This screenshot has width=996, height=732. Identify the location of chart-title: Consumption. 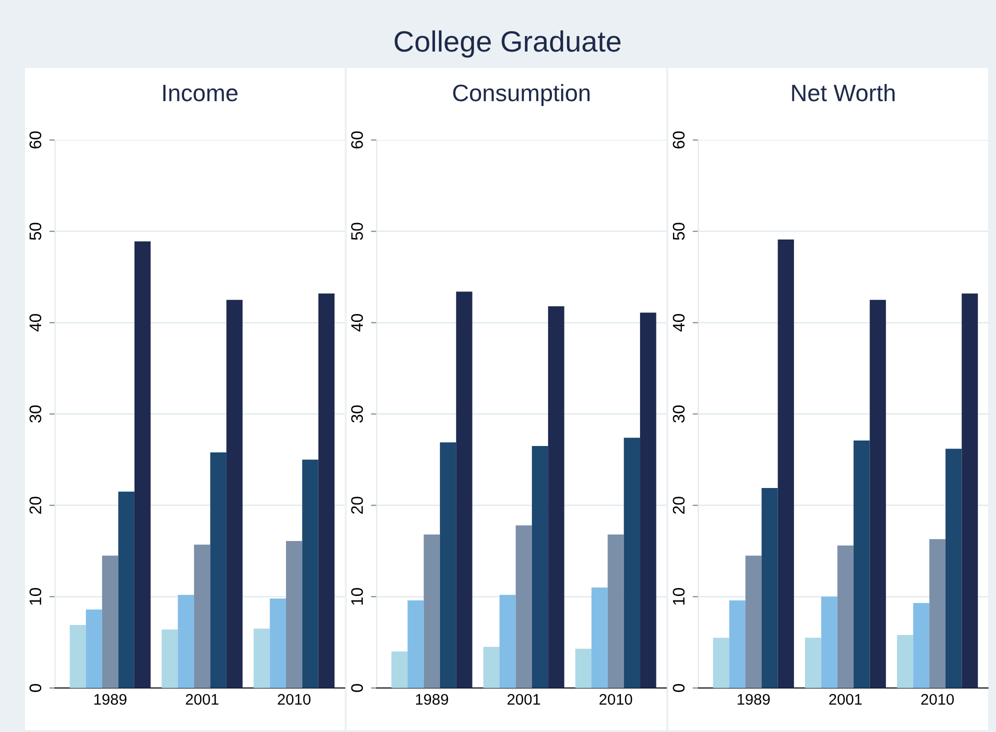
(521, 95).